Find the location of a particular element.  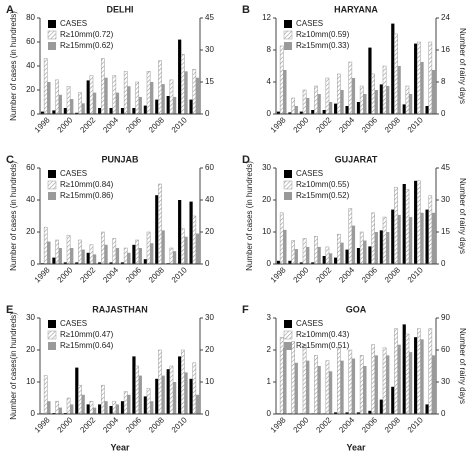

y-tick-label: 8 is located at coordinates (269, 49).